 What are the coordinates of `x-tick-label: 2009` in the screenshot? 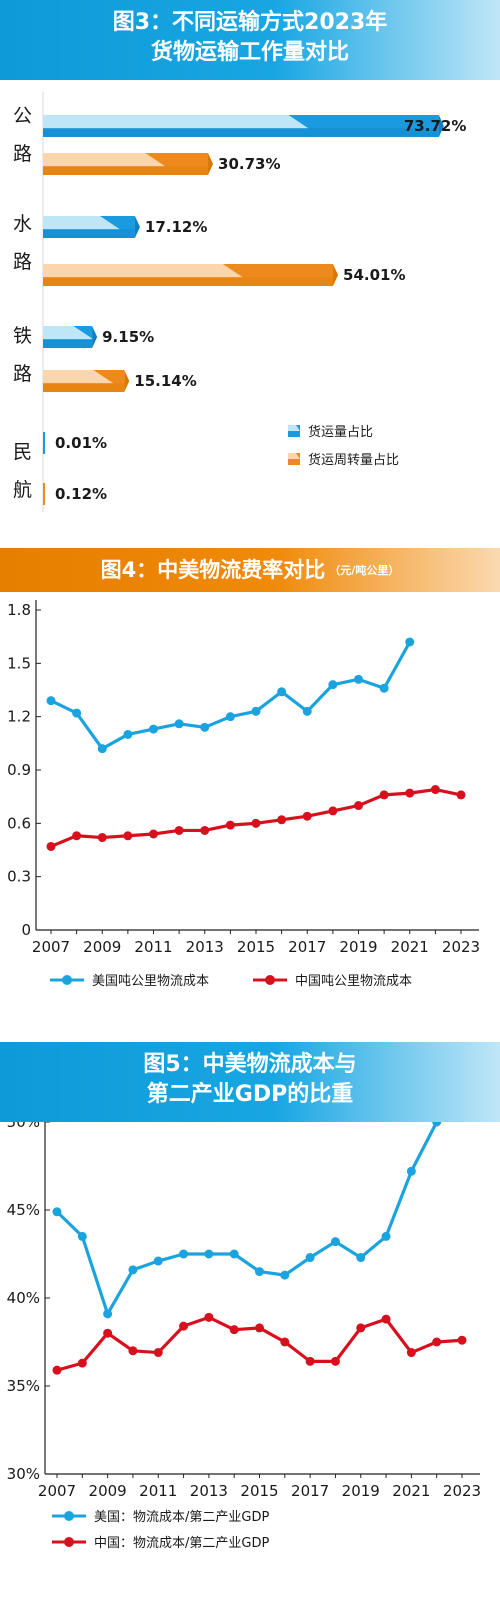 It's located at (102, 947).